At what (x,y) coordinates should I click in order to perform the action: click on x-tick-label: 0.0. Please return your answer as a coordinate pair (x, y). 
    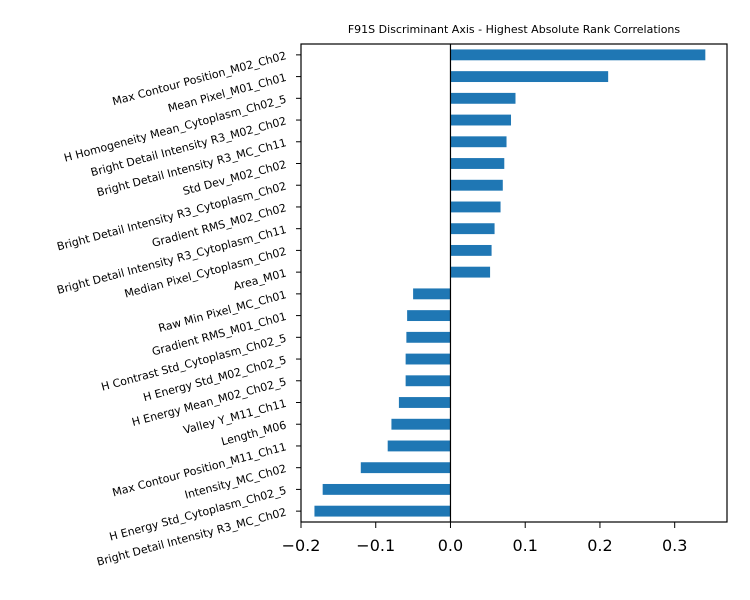
    Looking at the image, I should click on (450, 545).